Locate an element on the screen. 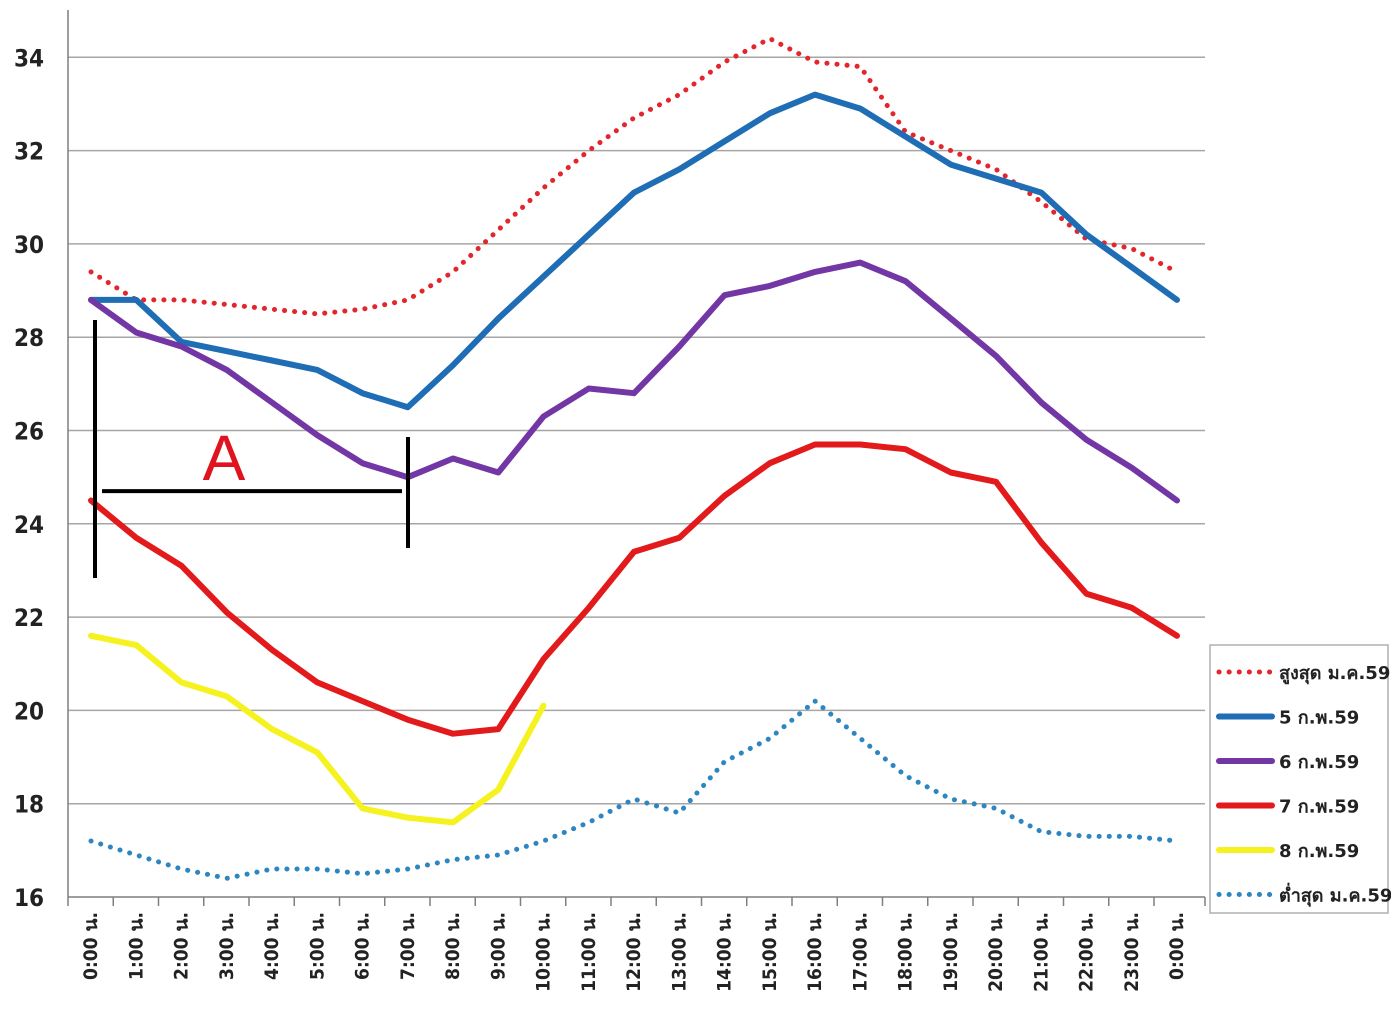 The image size is (1391, 1019). x-tick-label: 18:00 น. is located at coordinates (906, 952).